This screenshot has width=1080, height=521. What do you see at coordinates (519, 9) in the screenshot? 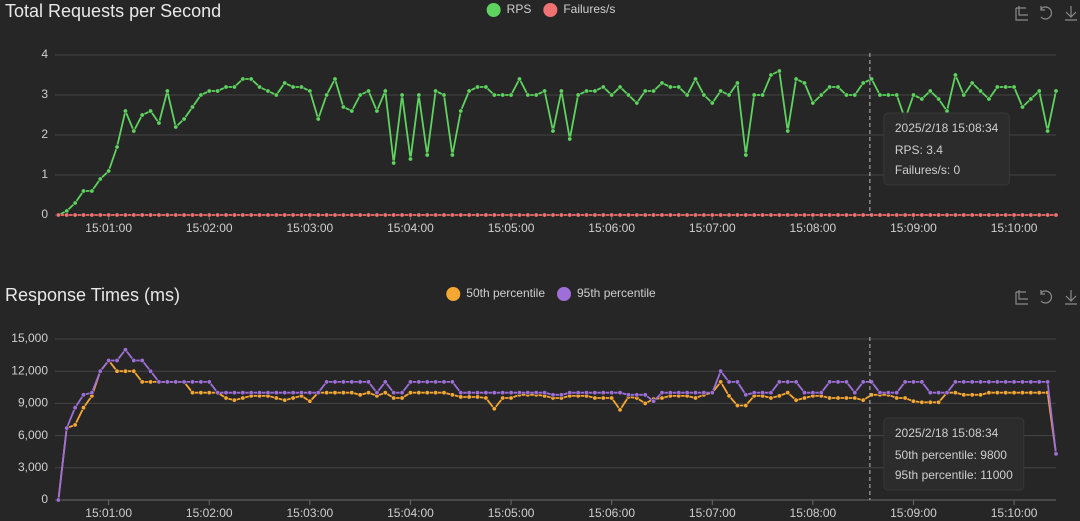
I see `legend-label: RPS` at bounding box center [519, 9].